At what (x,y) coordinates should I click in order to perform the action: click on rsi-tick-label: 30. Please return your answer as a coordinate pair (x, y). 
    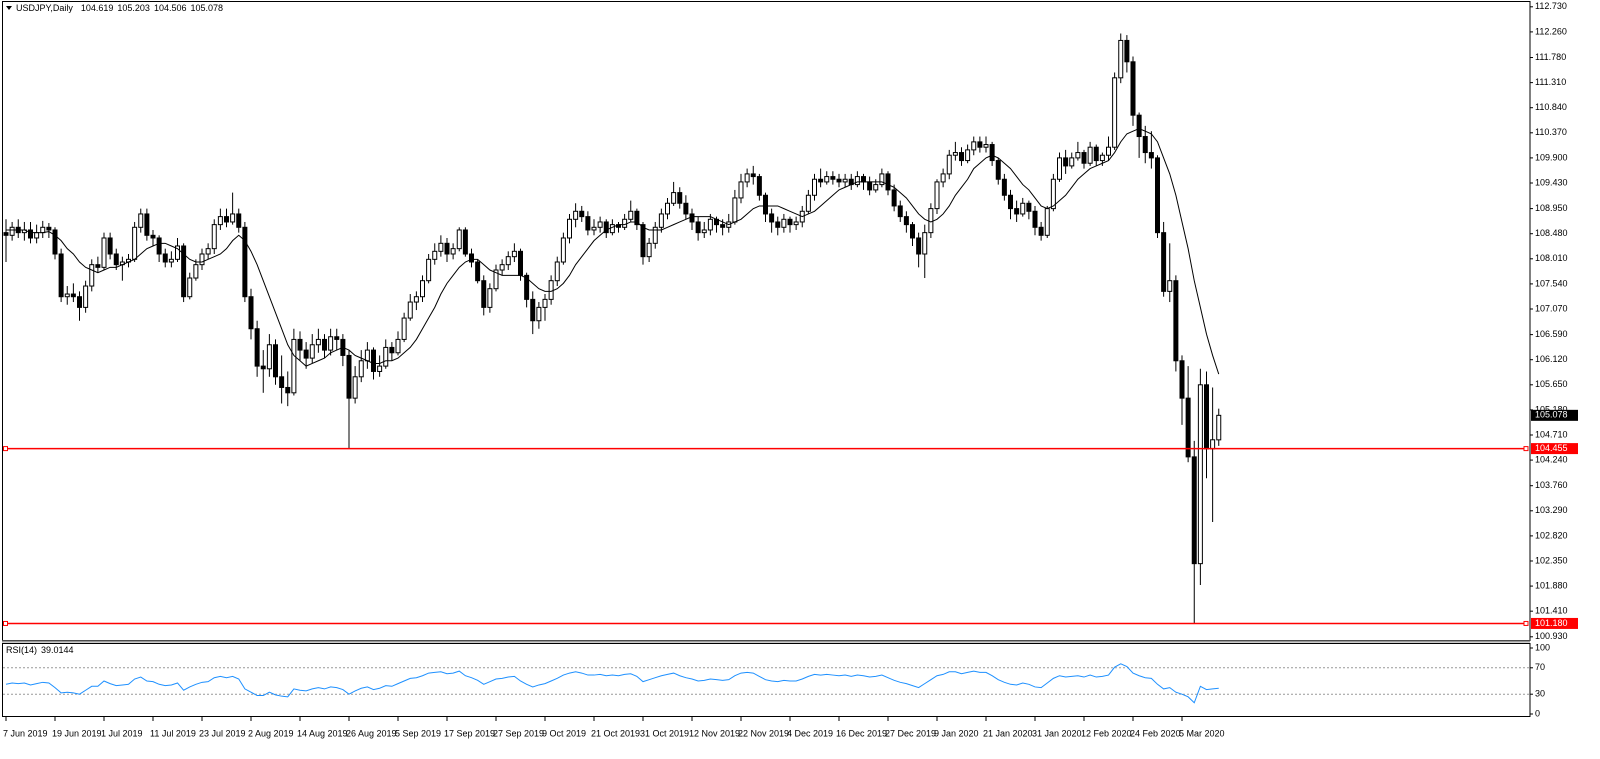
    Looking at the image, I should click on (1540, 694).